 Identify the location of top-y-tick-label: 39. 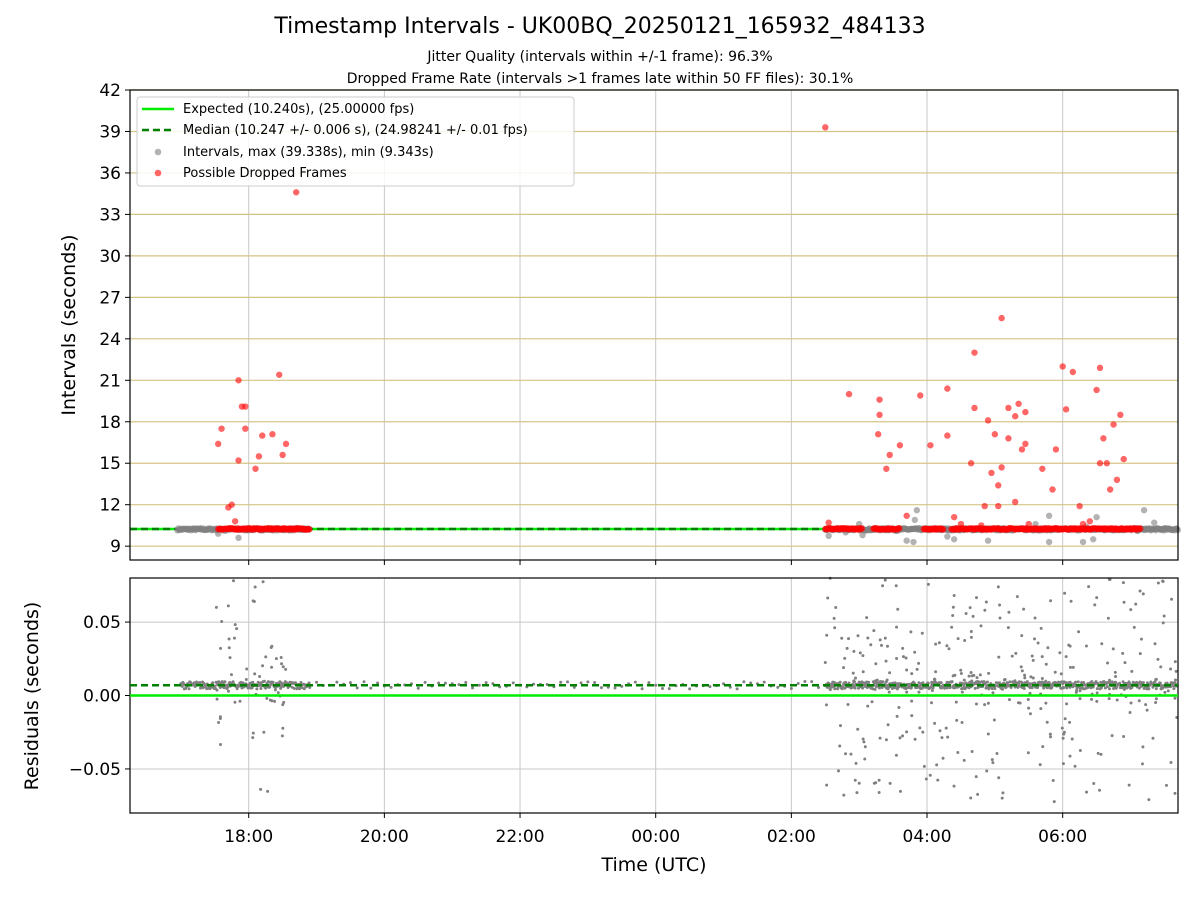
(110, 132).